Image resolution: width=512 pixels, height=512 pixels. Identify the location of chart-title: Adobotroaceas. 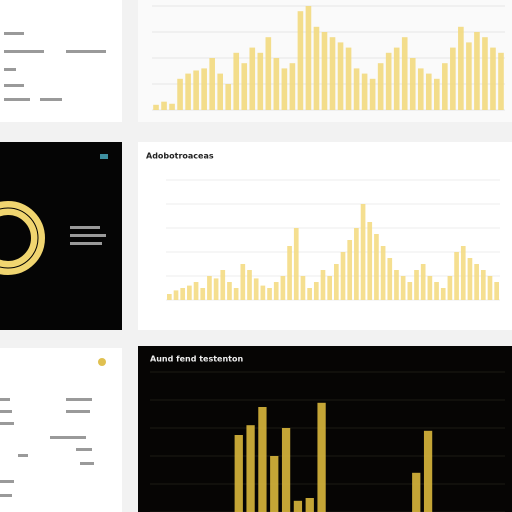
(180, 156).